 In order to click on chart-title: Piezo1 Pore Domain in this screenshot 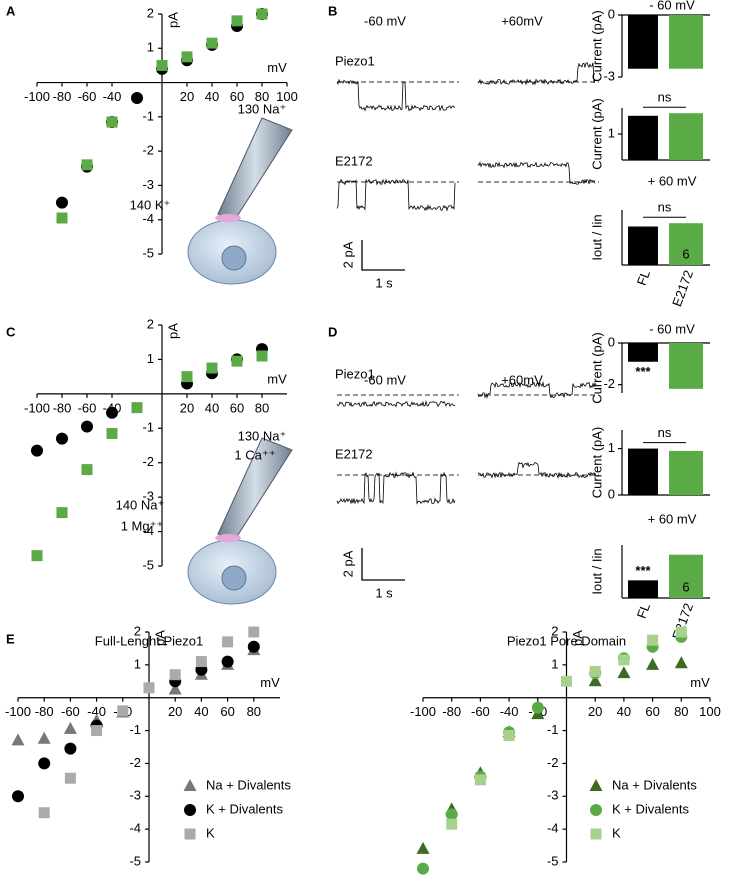, I will do `click(566, 640)`.